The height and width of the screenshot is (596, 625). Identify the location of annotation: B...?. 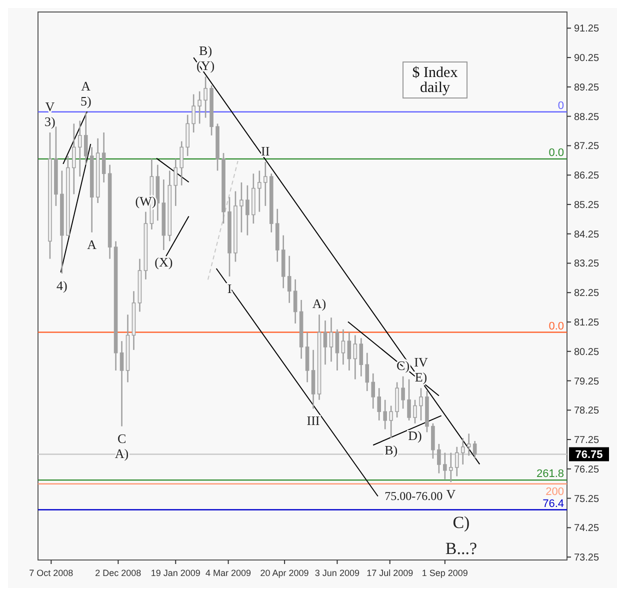
(461, 548).